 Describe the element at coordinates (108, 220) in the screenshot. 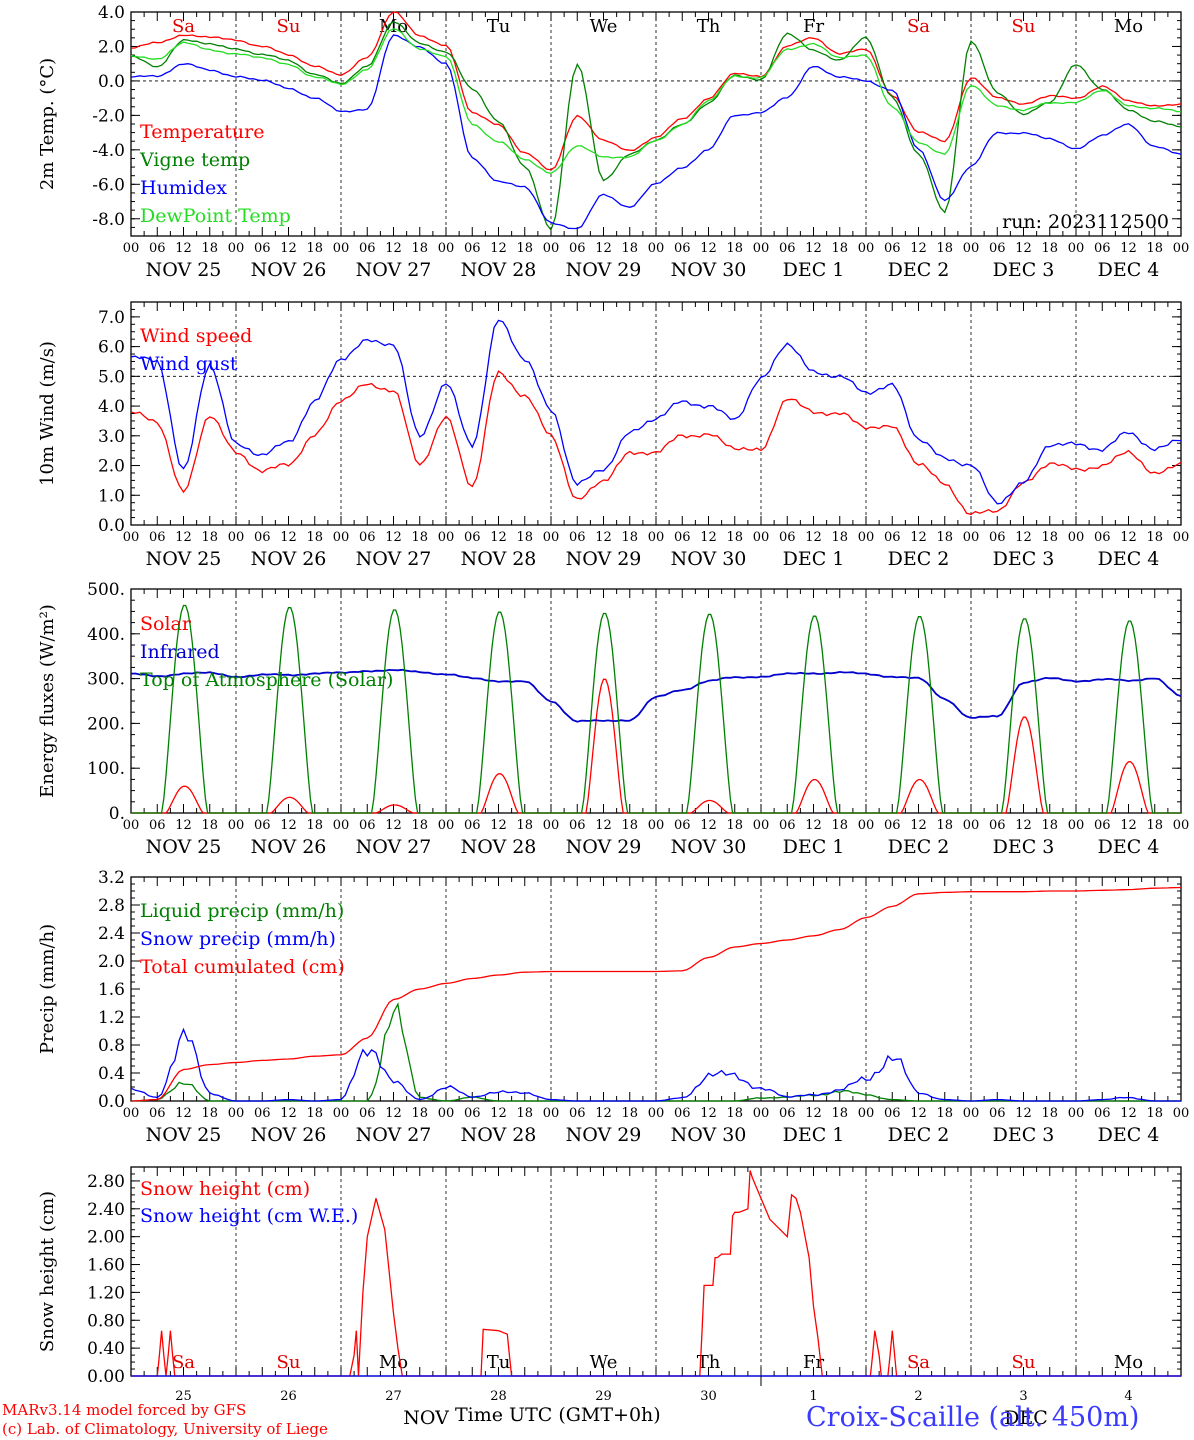

I see `y-tick-label: -8.0` at that location.